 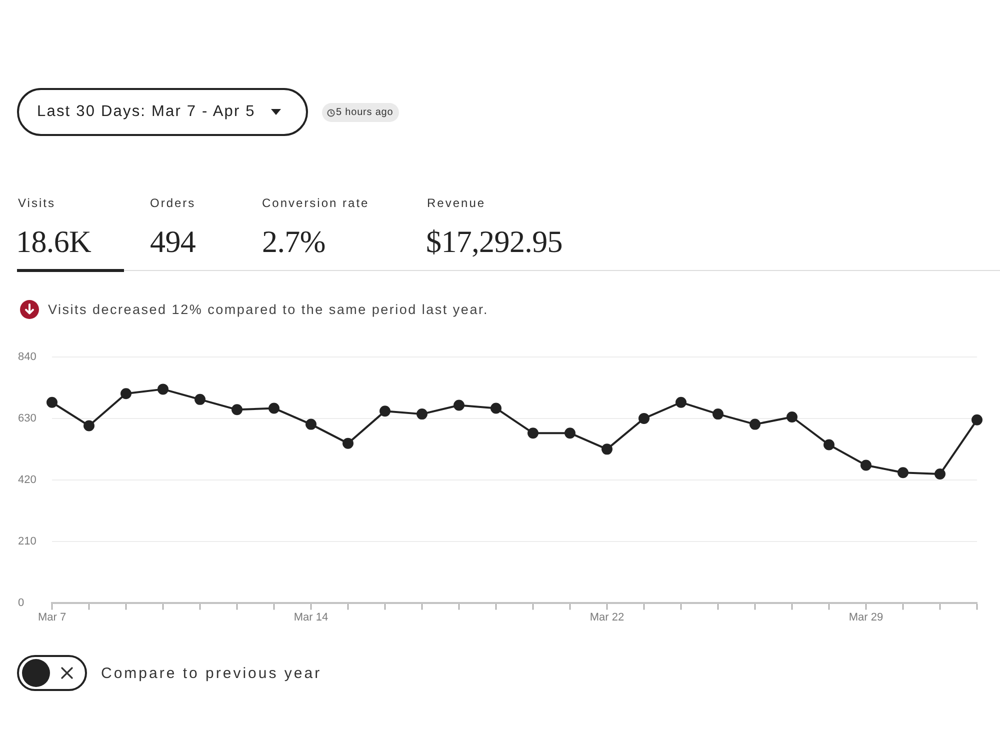 What do you see at coordinates (27, 541) in the screenshot?
I see `y-tick-label: 210` at bounding box center [27, 541].